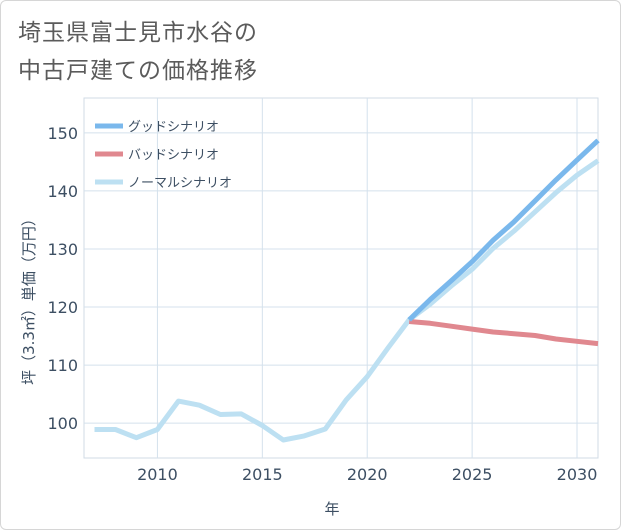 This screenshot has height=530, width=621. Describe the element at coordinates (173, 155) in the screenshot. I see `legend-label-bad: バッドシナリオ` at that location.